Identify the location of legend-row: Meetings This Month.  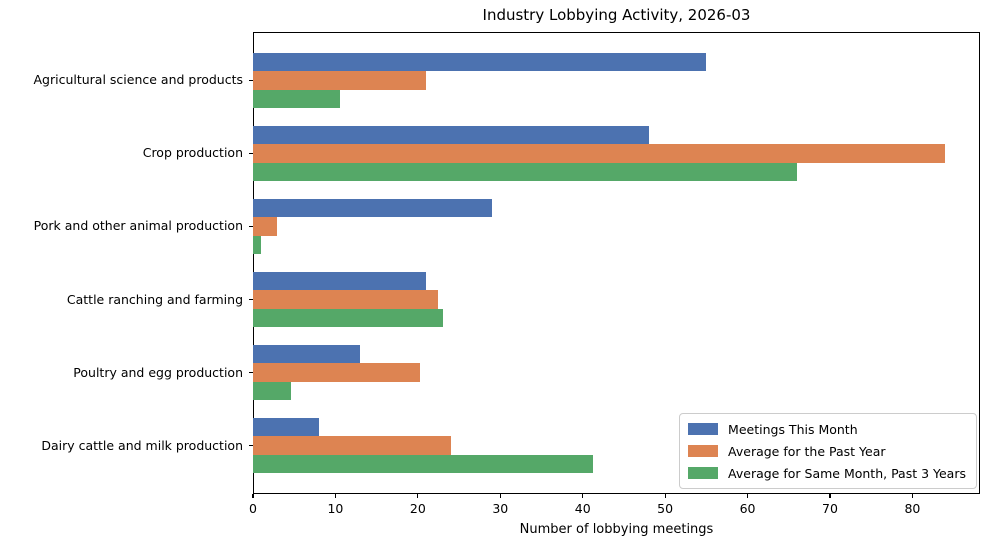
(827, 429).